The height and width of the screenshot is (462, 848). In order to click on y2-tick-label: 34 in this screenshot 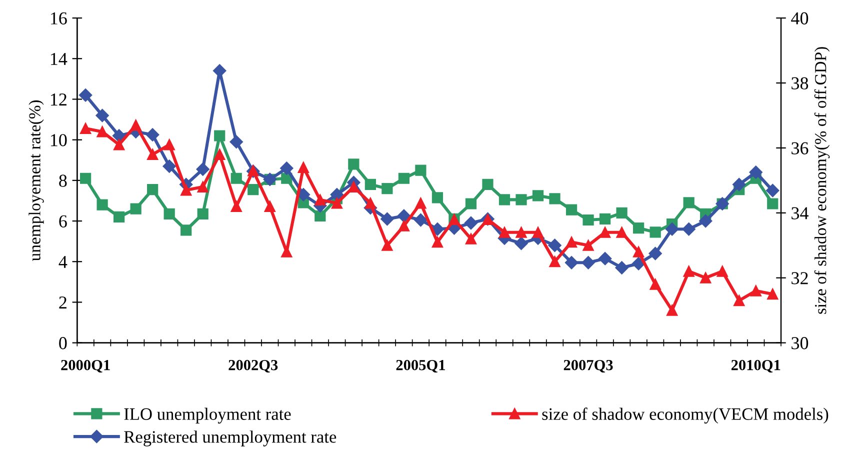, I will do `click(800, 213)`.